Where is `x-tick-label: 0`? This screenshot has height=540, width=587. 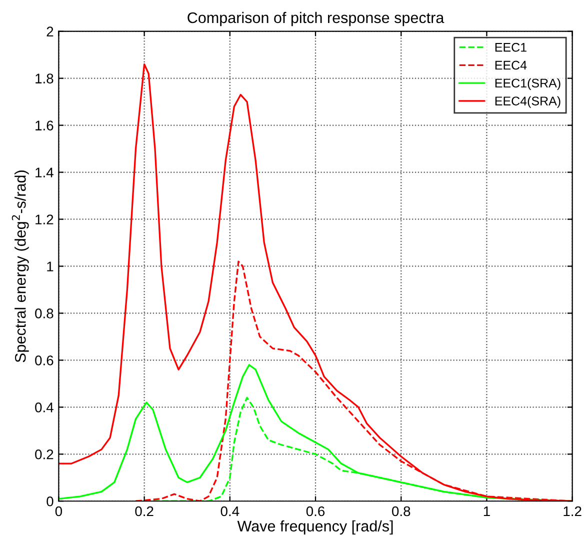
x-tick-label: 0 is located at coordinates (58, 511).